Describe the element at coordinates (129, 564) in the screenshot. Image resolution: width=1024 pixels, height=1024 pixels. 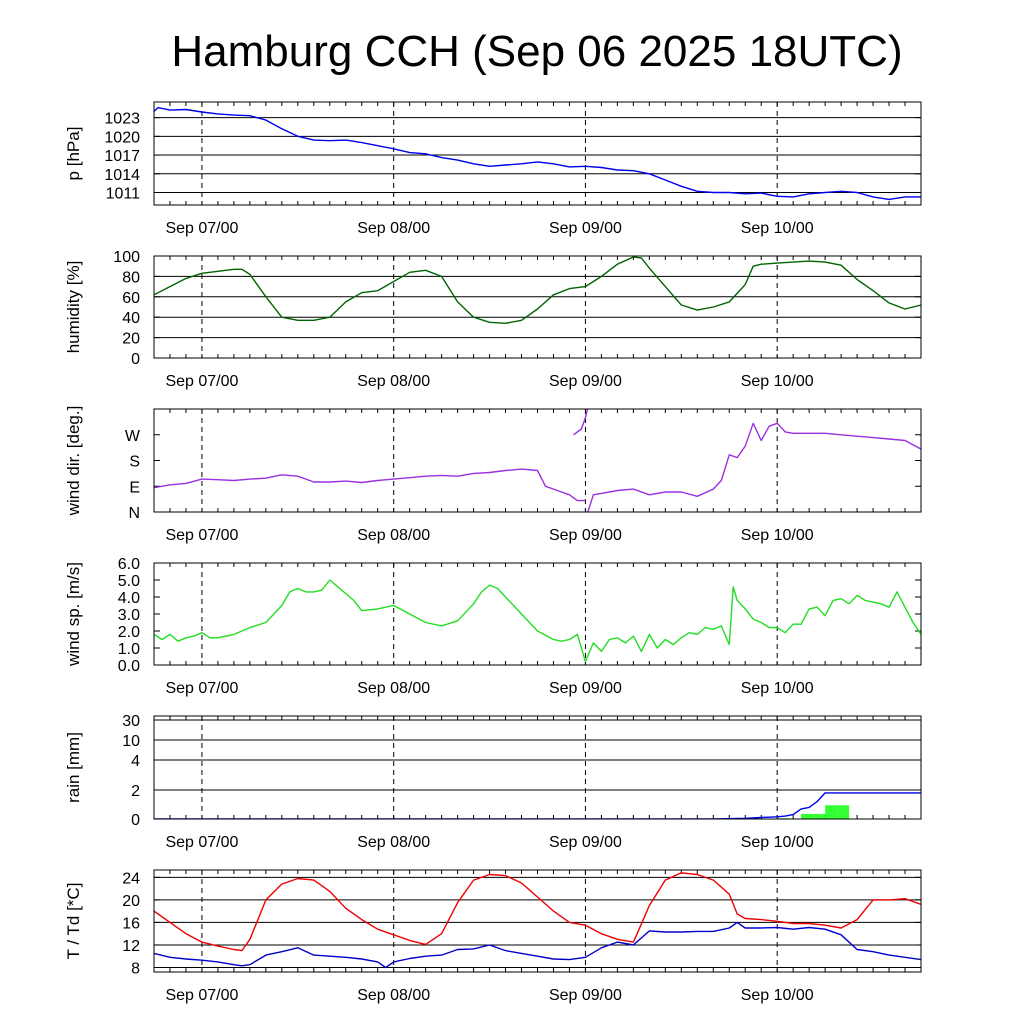
I see `ytick-label: 6.0` at that location.